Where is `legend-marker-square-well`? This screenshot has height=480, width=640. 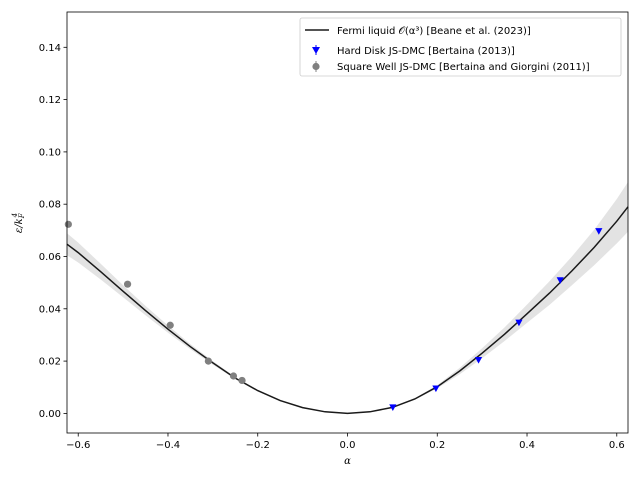 legend-marker-square-well is located at coordinates (316, 66).